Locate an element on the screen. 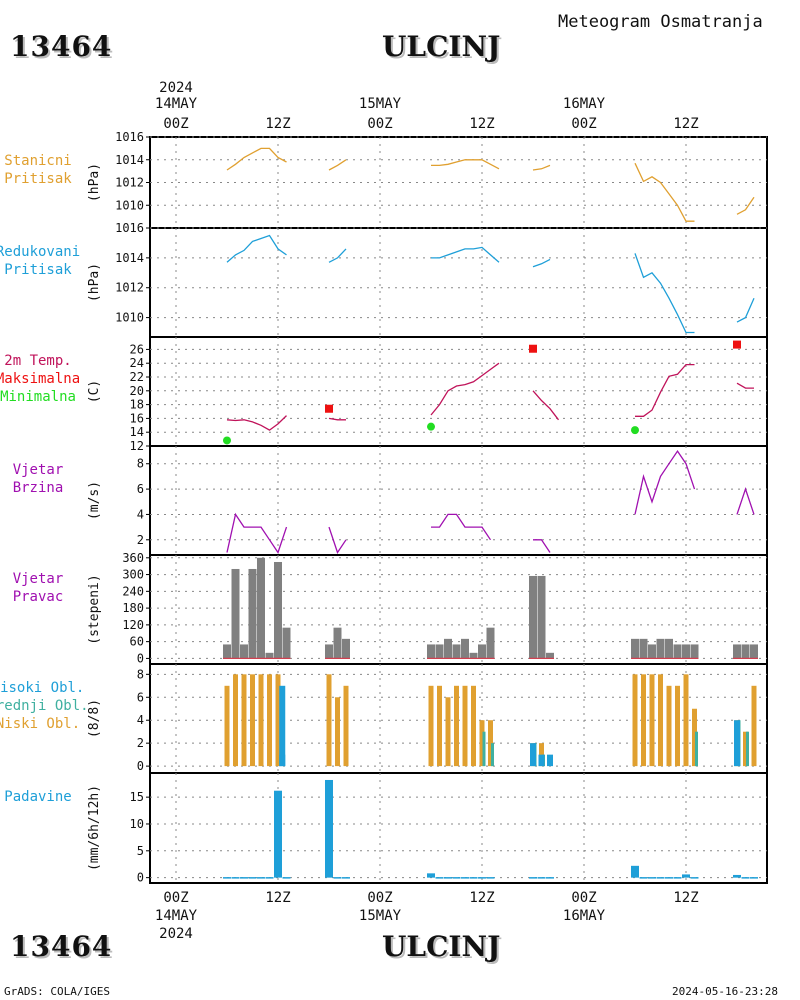 The height and width of the screenshot is (1000, 800). clouds-ytick-label: 4 is located at coordinates (140, 720).